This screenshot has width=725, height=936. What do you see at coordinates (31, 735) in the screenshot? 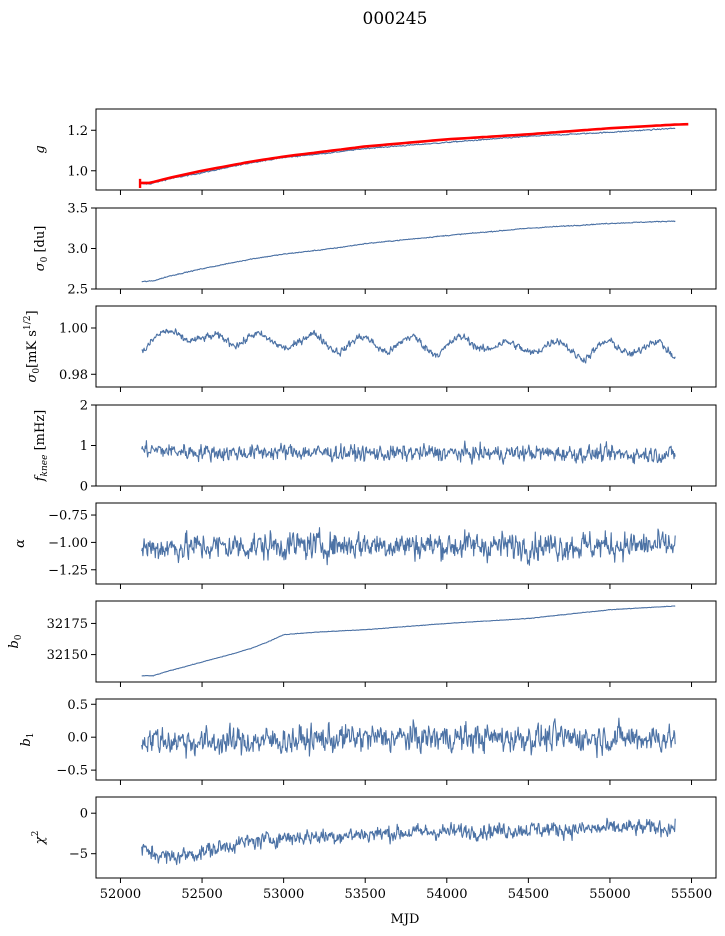
I see `y-axis-title-part: 1` at bounding box center [31, 735].